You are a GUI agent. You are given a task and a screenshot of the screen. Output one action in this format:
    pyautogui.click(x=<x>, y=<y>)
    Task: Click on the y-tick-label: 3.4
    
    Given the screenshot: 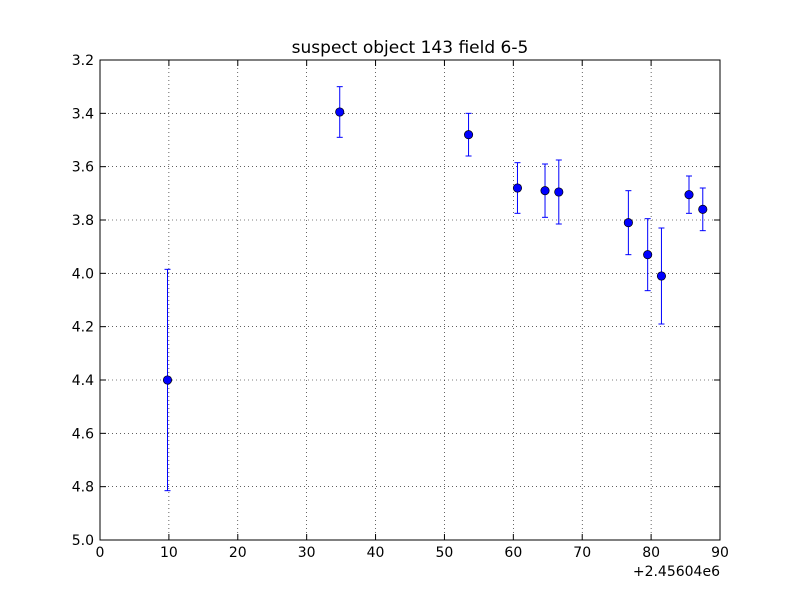 What is the action you would take?
    pyautogui.click(x=83, y=114)
    